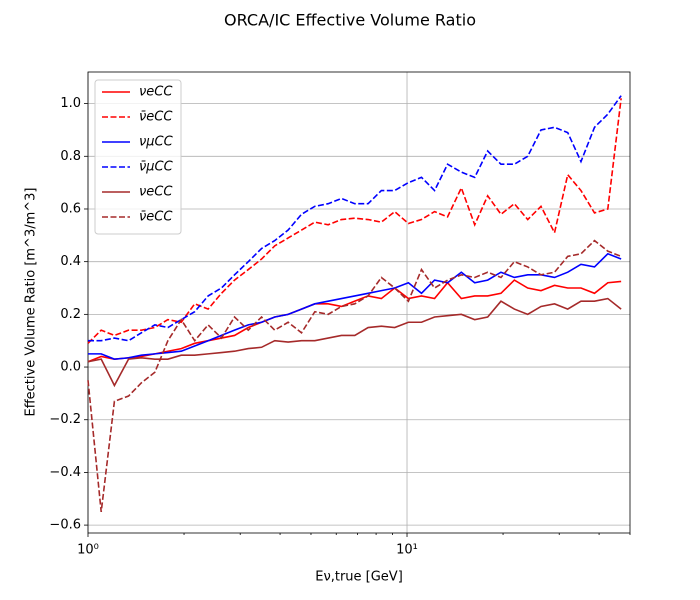  I want to click on y-tick-label: 0.2, so click(70, 314).